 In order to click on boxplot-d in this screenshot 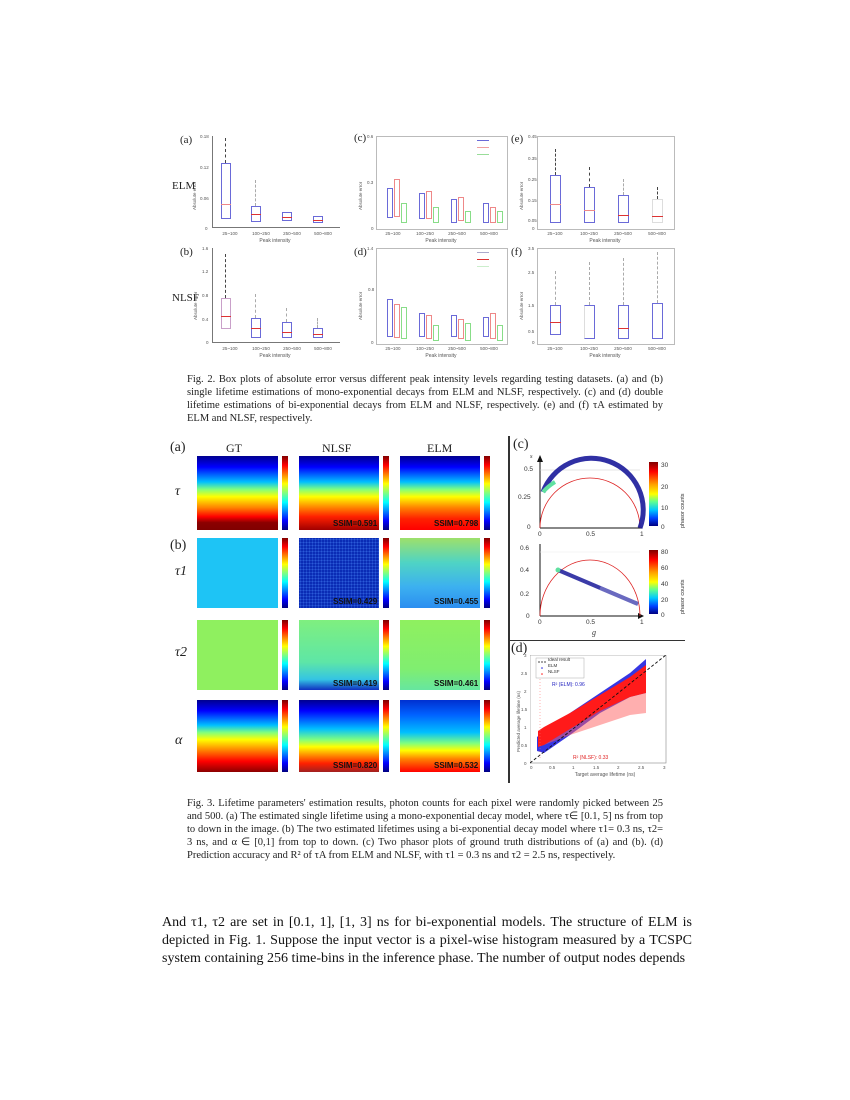, I will do `click(442, 296)`.